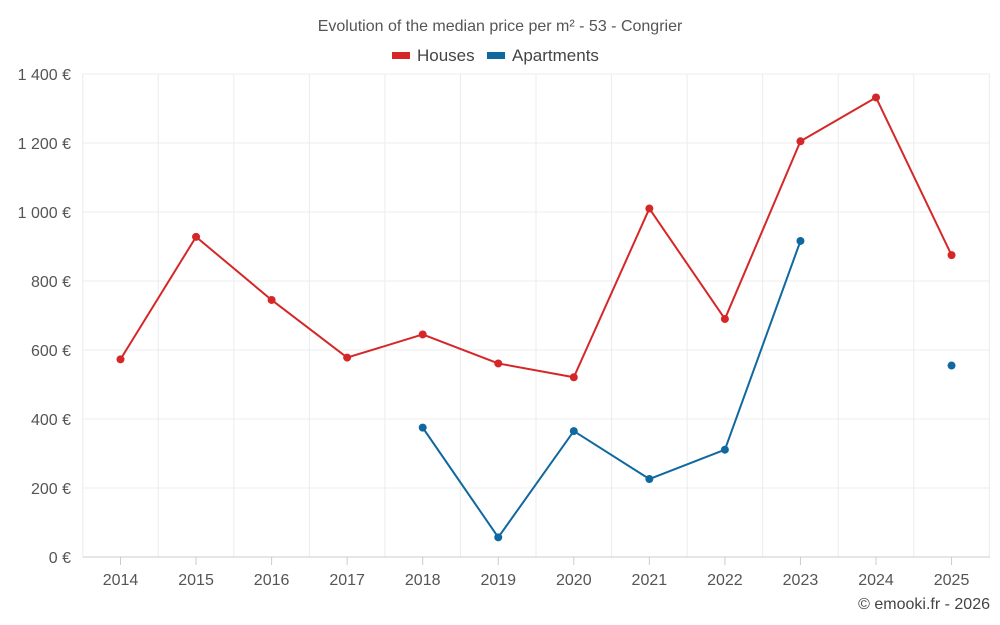 Image resolution: width=1000 pixels, height=625 pixels. What do you see at coordinates (51, 489) in the screenshot?
I see `y-tick-label: 200 €` at bounding box center [51, 489].